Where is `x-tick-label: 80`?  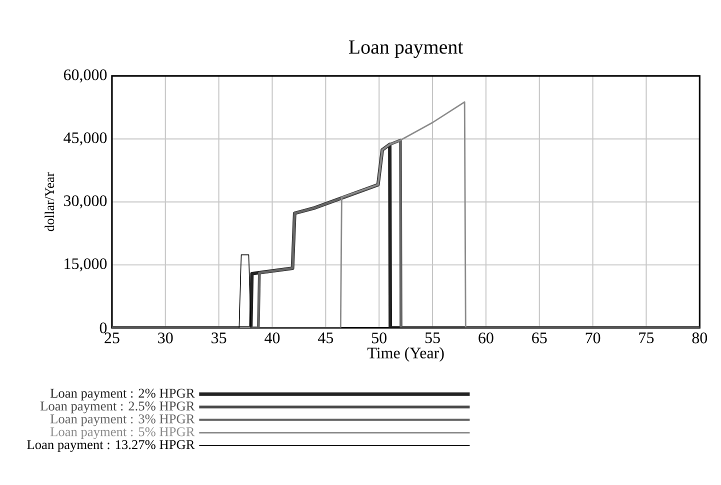
x-tick-label: 80 is located at coordinates (700, 338).